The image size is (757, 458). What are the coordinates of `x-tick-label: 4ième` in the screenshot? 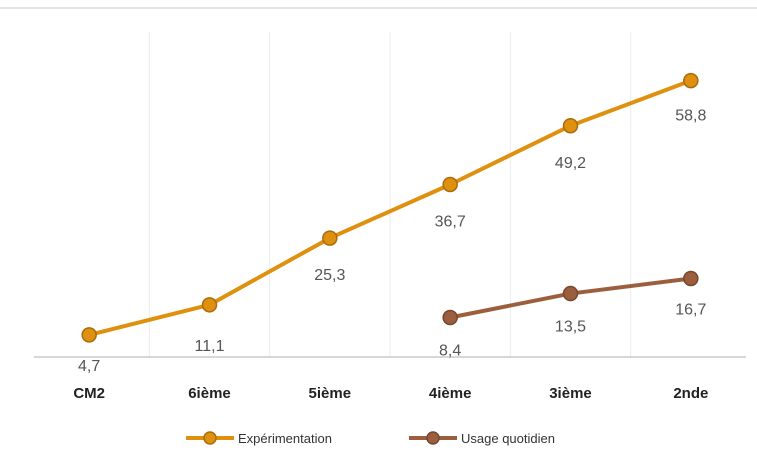 It's located at (450, 393).